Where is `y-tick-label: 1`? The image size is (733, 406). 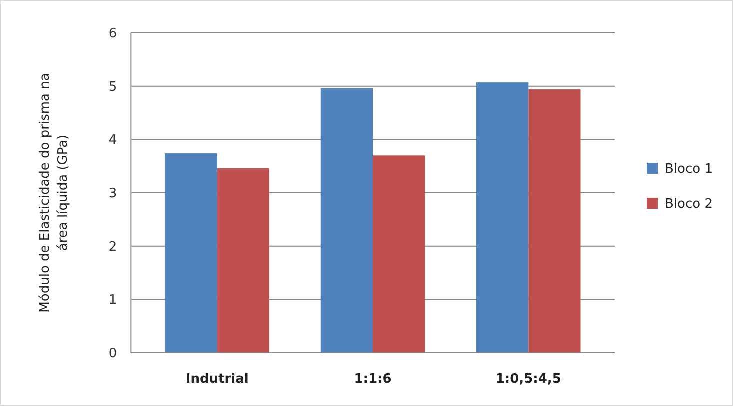
y-tick-label: 1 is located at coordinates (113, 300).